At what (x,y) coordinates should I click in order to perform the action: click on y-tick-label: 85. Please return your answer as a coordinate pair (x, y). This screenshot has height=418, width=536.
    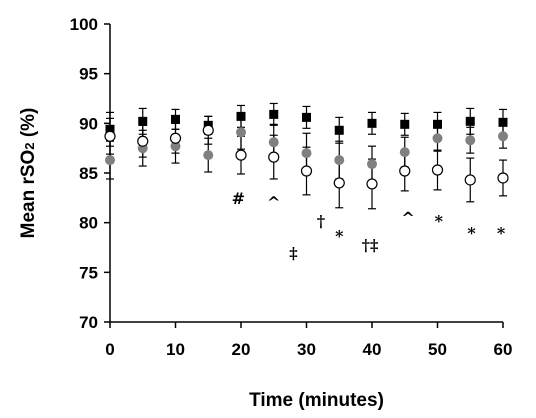
    Looking at the image, I should click on (88, 173).